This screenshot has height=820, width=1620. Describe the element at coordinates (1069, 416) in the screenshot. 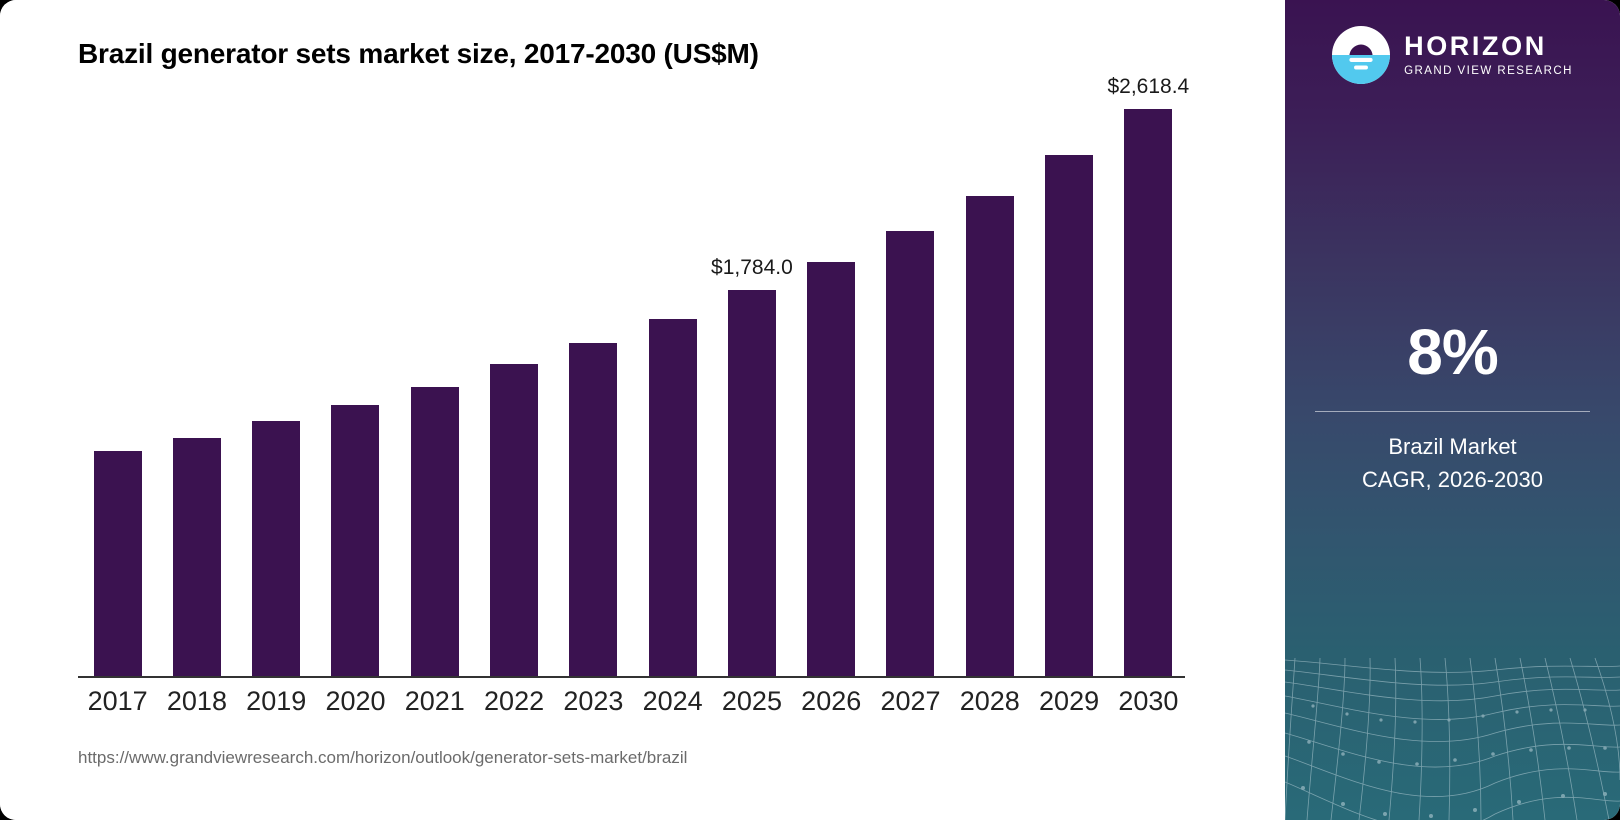

I see `bar-2029` at that location.